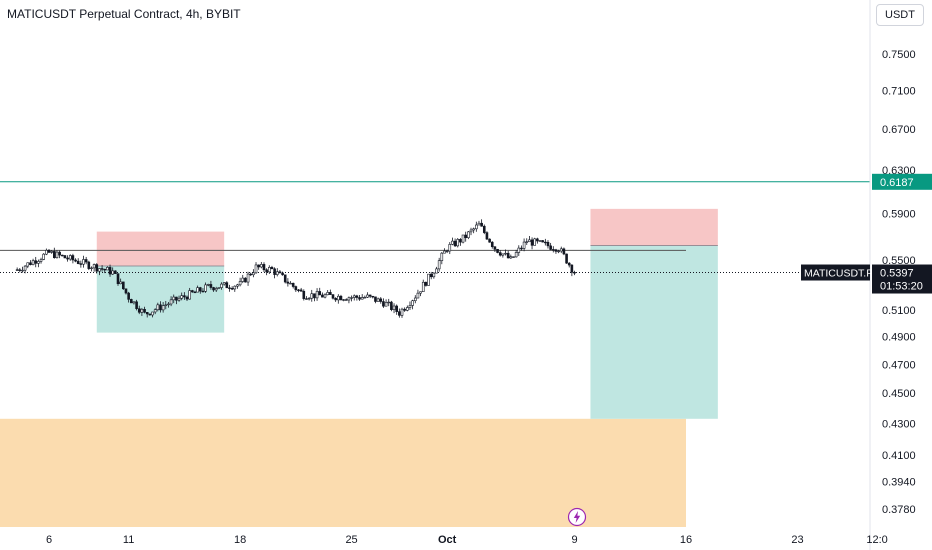 The height and width of the screenshot is (550, 932). Describe the element at coordinates (899, 424) in the screenshot. I see `price-tick-label: 0.4300` at that location.